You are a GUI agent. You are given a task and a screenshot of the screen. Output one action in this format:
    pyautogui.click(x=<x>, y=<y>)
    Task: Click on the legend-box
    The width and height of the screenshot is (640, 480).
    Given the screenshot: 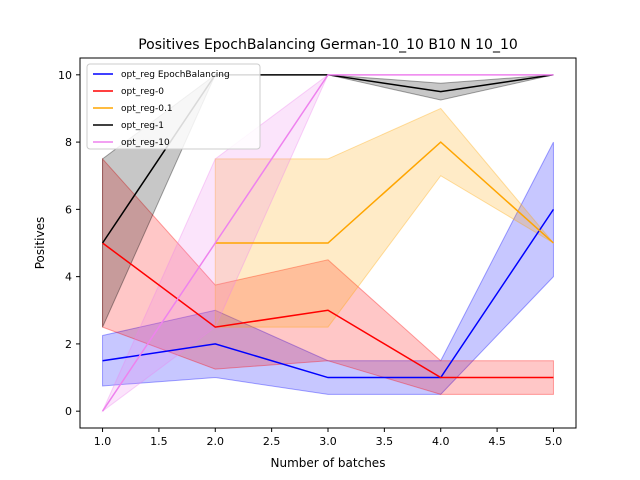 What is the action you would take?
    pyautogui.click(x=173, y=106)
    